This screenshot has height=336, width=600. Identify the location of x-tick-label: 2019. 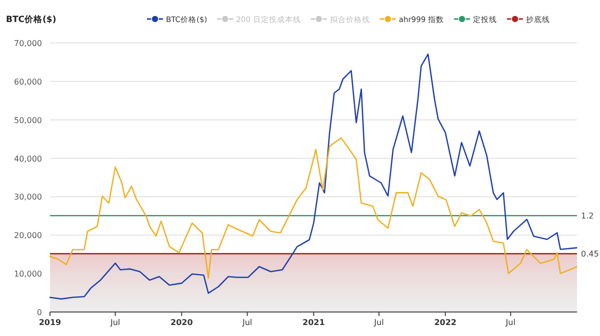
(50, 322).